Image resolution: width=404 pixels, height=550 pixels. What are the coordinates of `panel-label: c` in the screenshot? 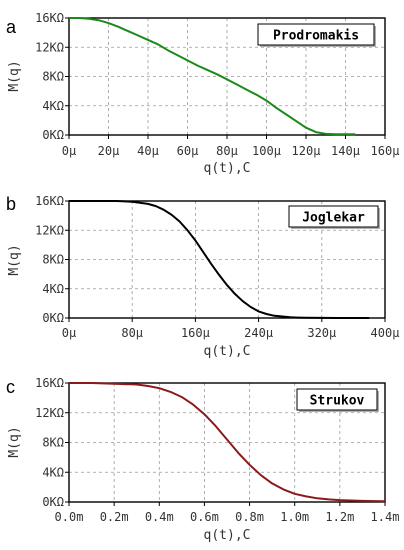 It's located at (10, 387).